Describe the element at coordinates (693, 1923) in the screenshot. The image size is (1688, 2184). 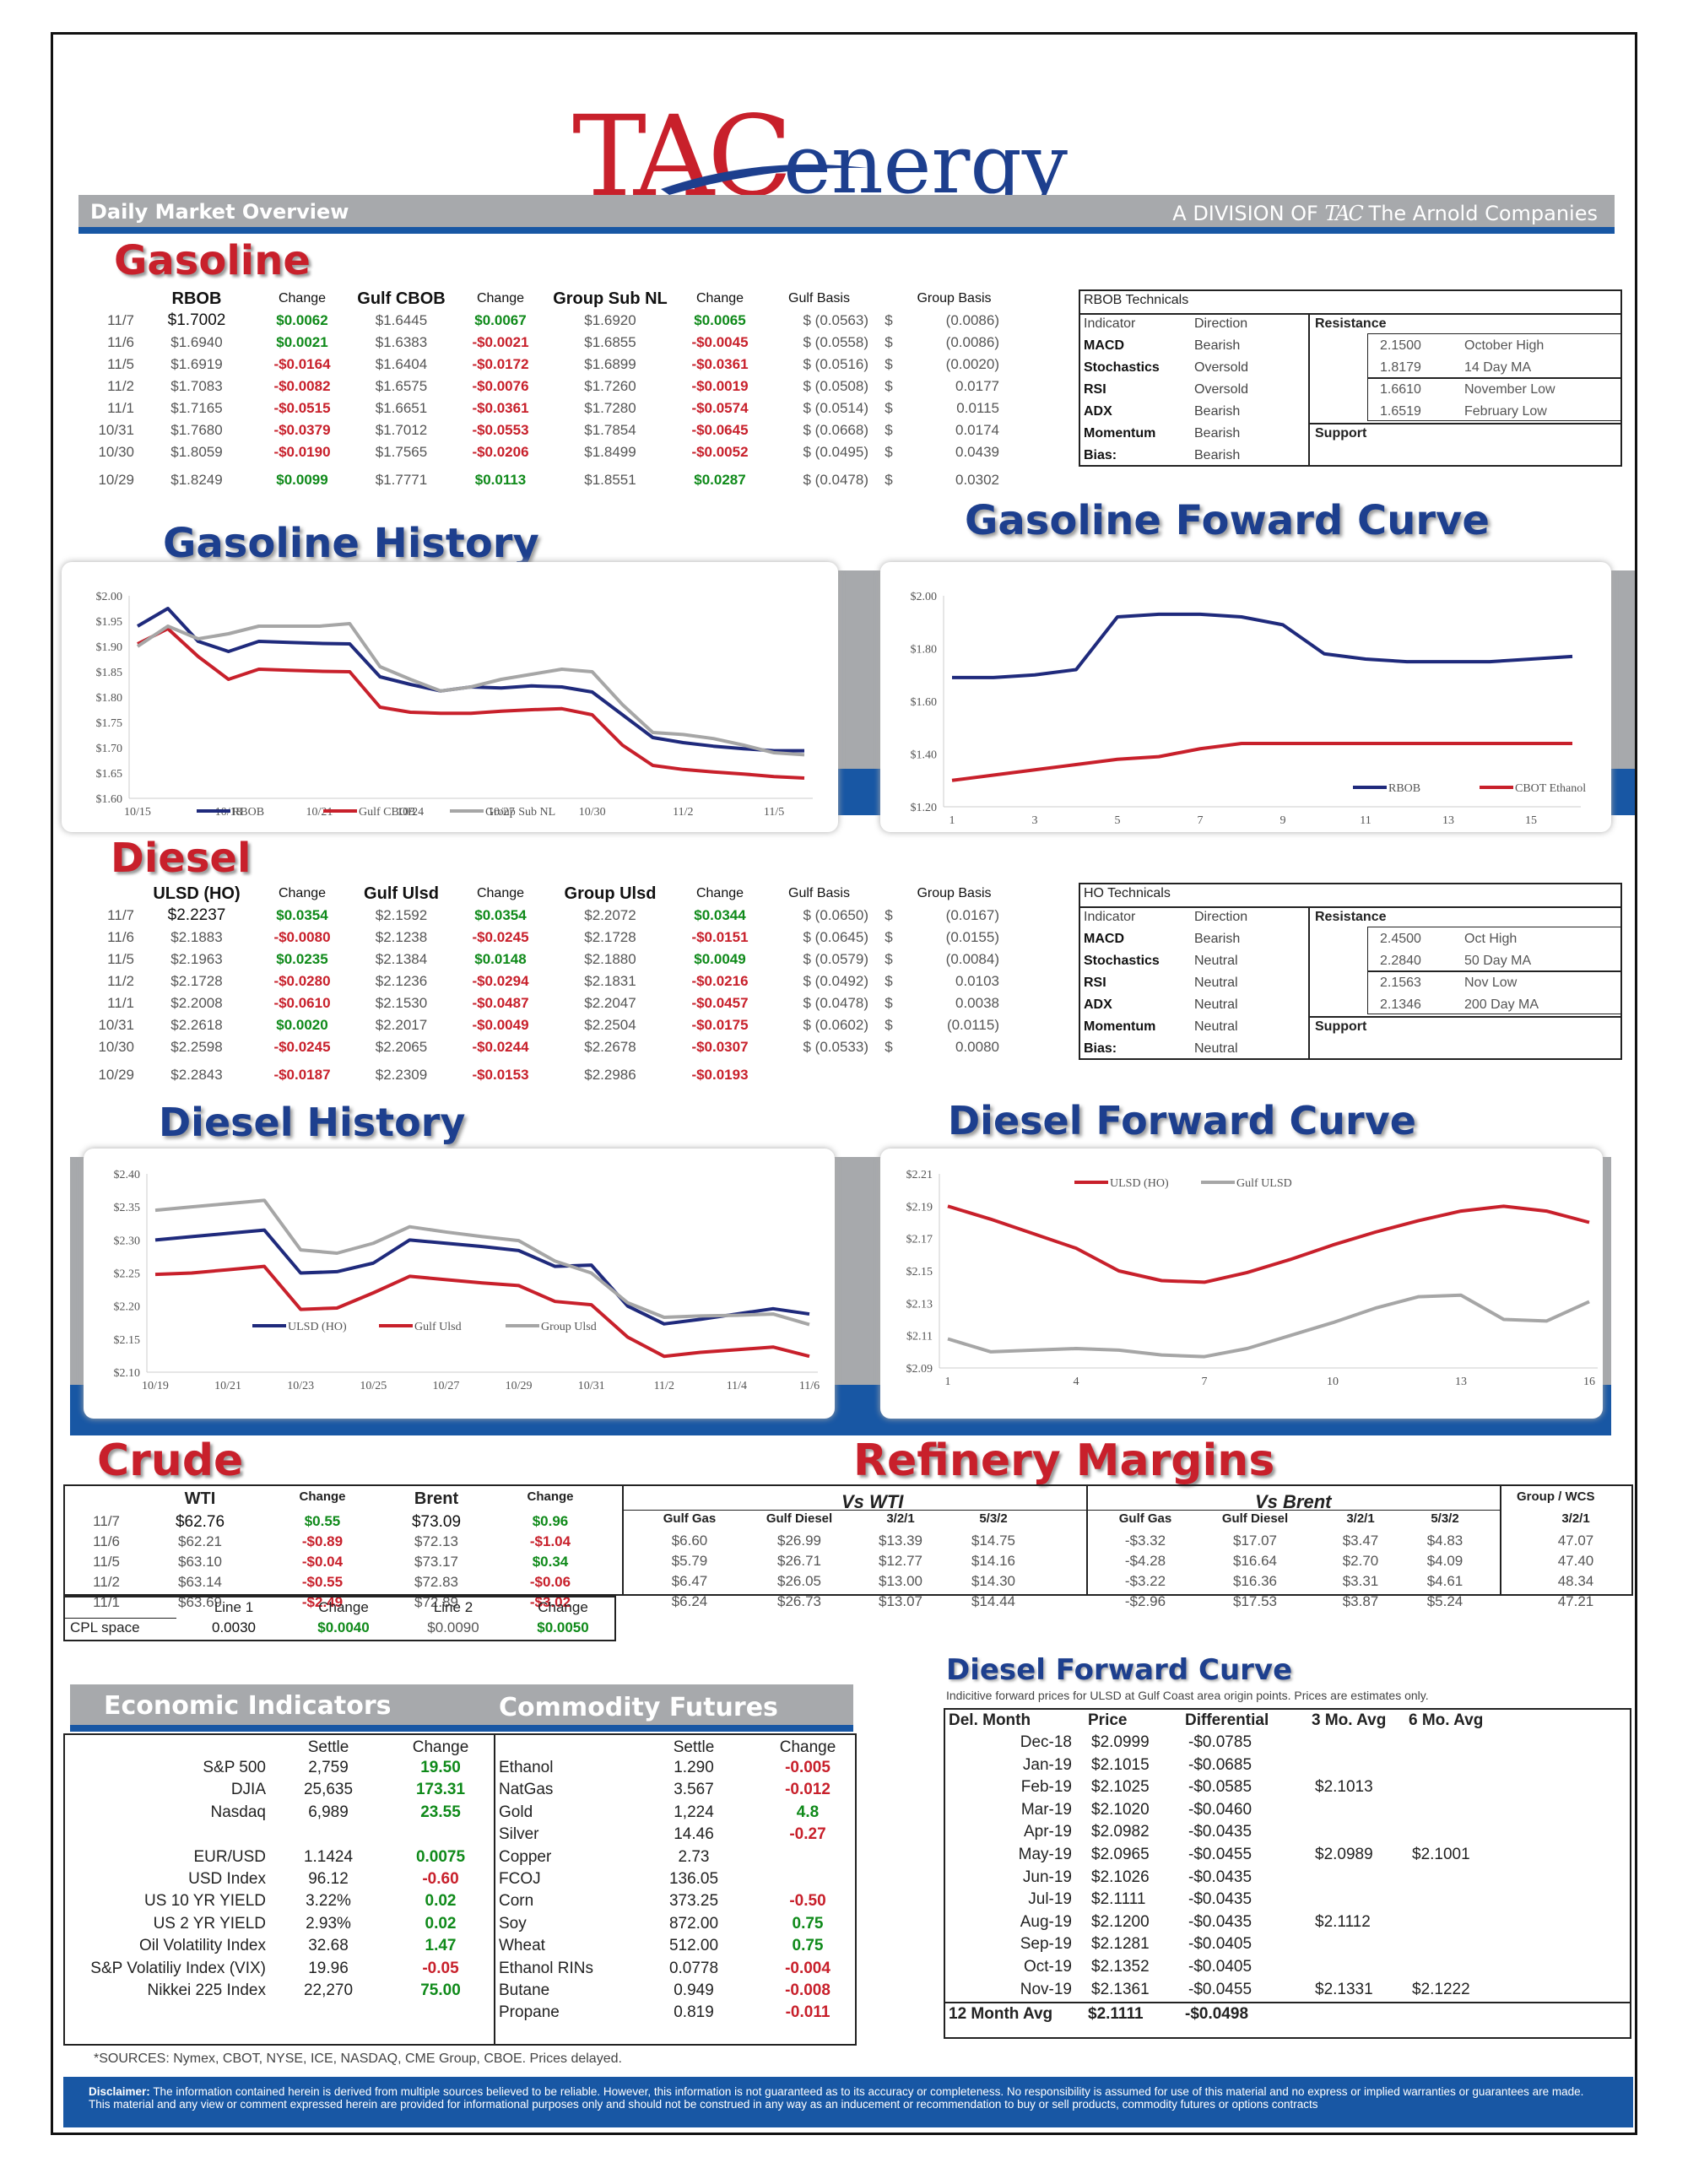
I see `commodity-settle: 872.00` at that location.